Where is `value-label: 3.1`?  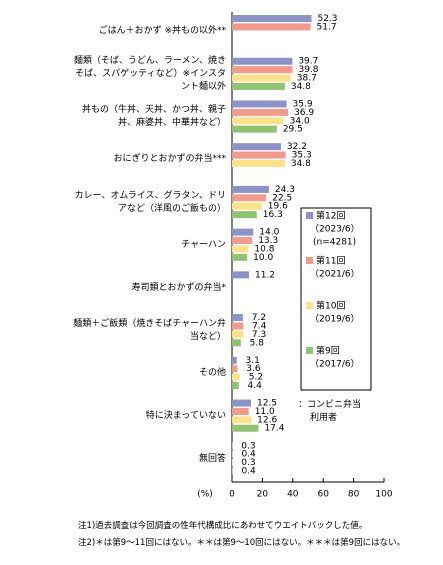 value-label: 3.1 is located at coordinates (253, 361).